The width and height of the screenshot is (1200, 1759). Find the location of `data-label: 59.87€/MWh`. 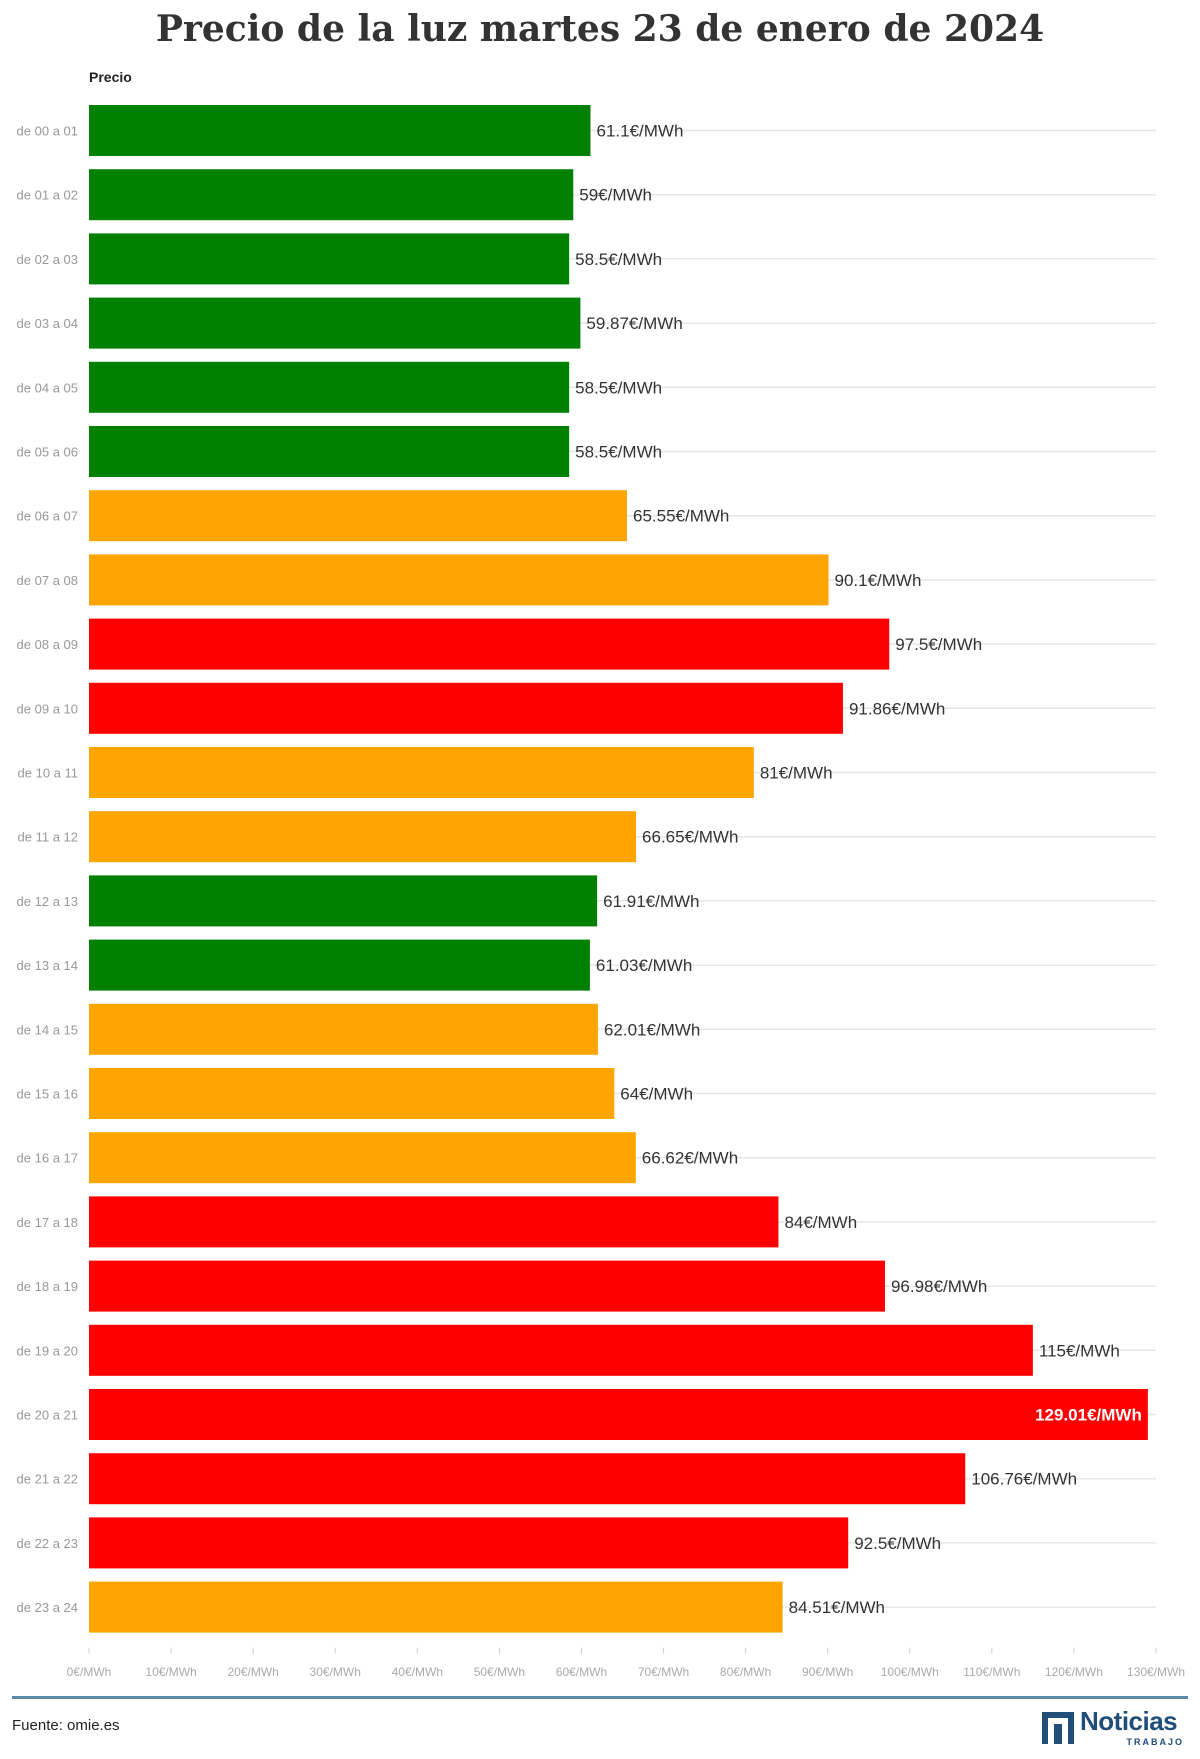

data-label: 59.87€/MWh is located at coordinates (634, 323).